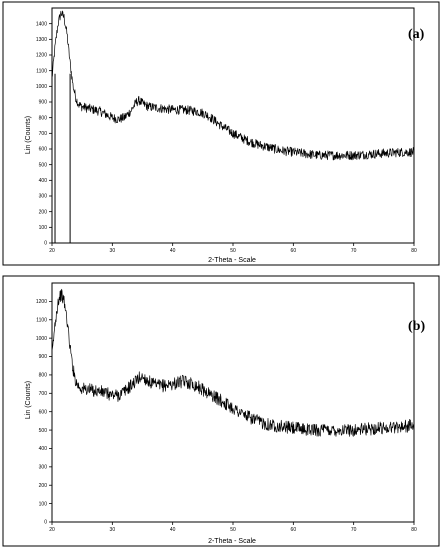  What do you see at coordinates (41, 24) in the screenshot?
I see `y-tick-label: 1400` at bounding box center [41, 24].